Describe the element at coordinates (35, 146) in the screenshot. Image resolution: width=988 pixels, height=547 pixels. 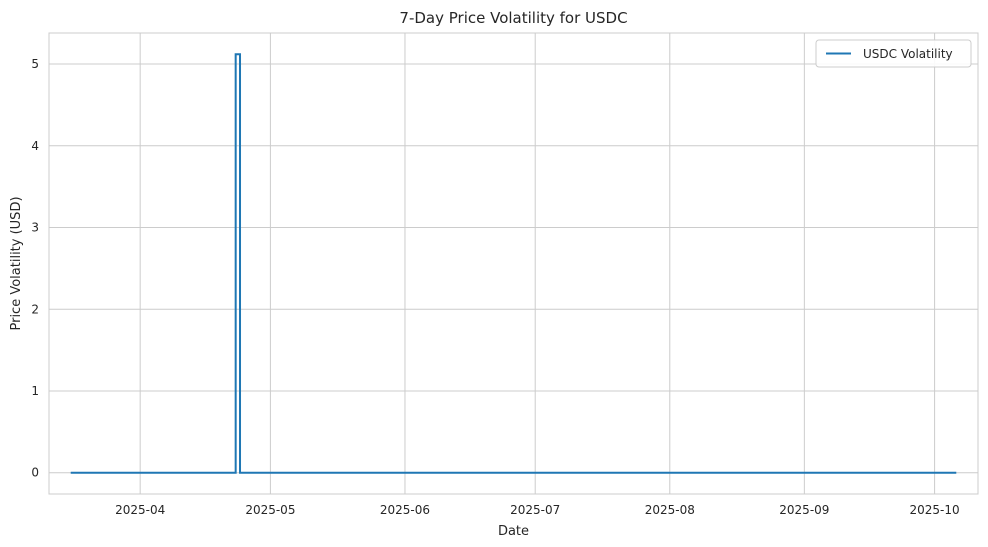
I see `y-tick-label: 4` at that location.